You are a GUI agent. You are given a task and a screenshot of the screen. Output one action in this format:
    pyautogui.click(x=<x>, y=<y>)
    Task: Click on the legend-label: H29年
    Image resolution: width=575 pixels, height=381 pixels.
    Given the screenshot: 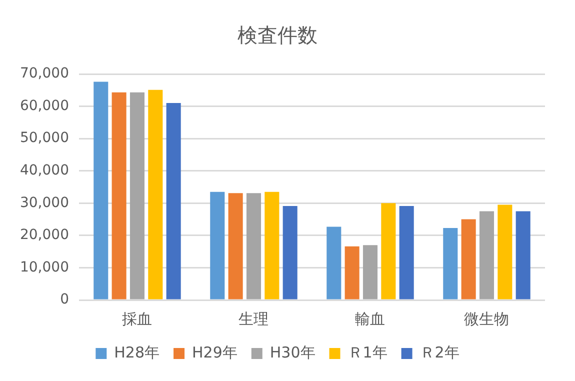 What is the action you would take?
    pyautogui.click(x=215, y=352)
    